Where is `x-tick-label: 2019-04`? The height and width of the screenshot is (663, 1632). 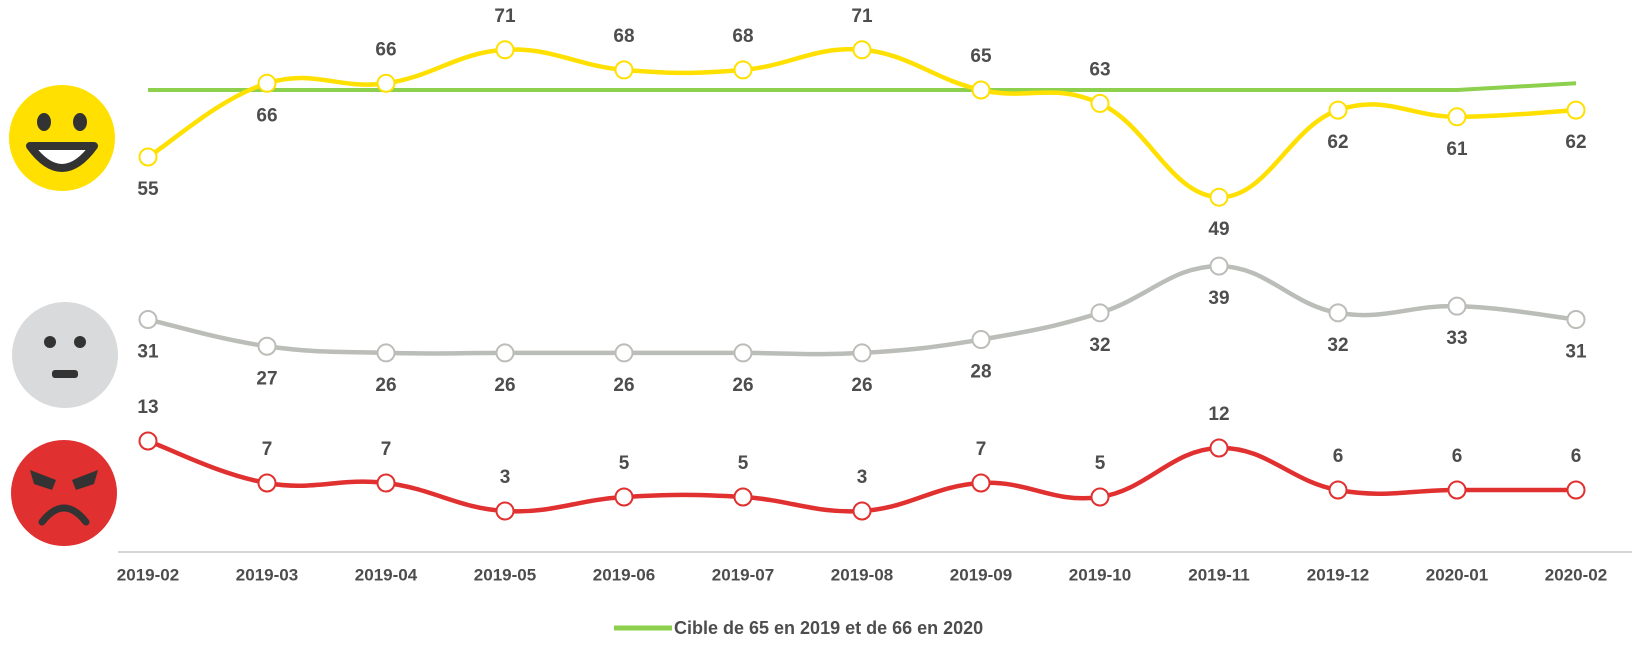 x-tick-label: 2019-04 is located at coordinates (386, 574).